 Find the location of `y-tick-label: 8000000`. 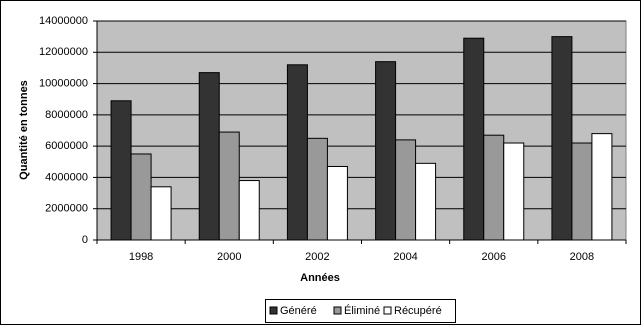

y-tick-label: 8000000 is located at coordinates (66, 115).